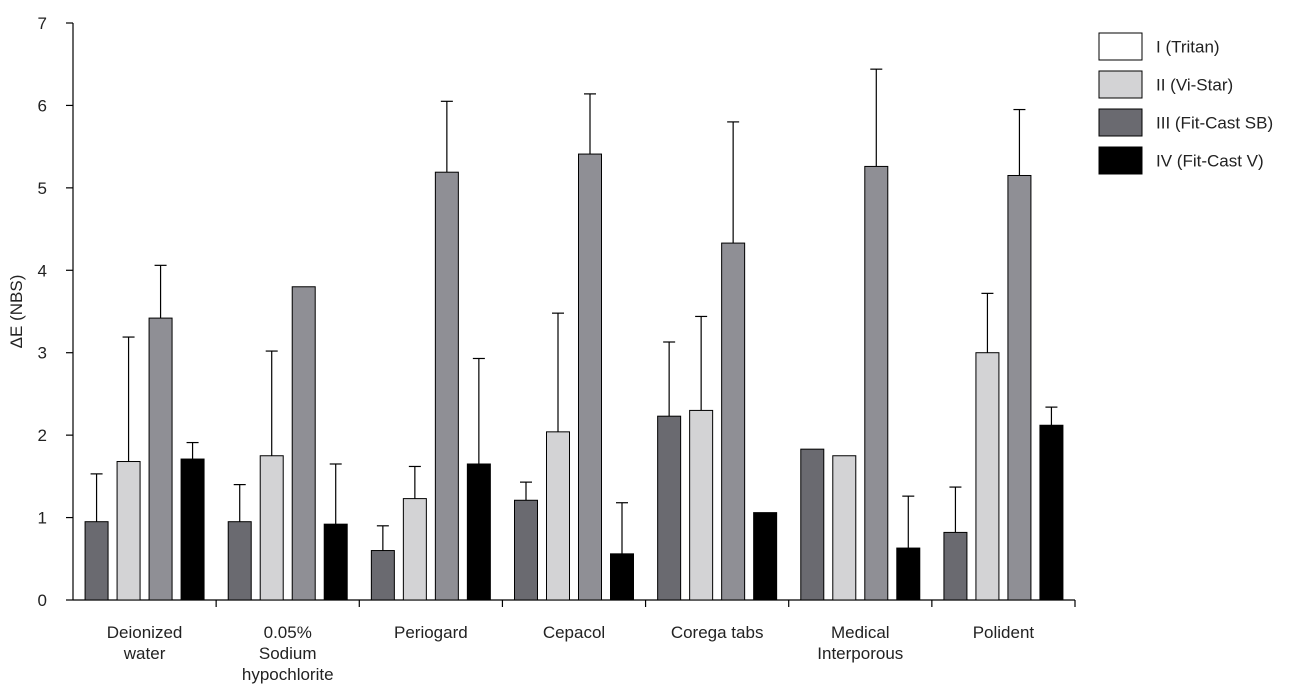 This screenshot has height=697, width=1295. What do you see at coordinates (288, 632) in the screenshot?
I see `x-category-label: 0.05%` at bounding box center [288, 632].